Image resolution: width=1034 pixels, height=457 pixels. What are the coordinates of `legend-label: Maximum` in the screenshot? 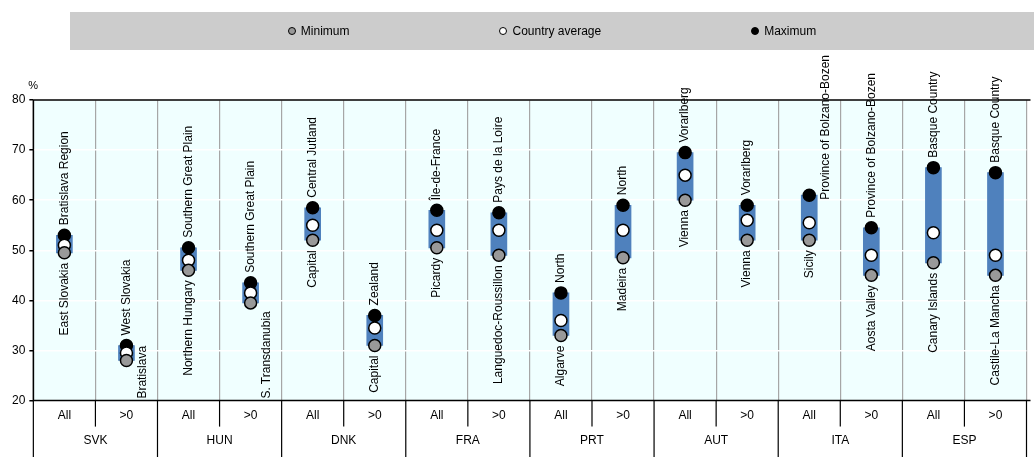 It's located at (790, 31).